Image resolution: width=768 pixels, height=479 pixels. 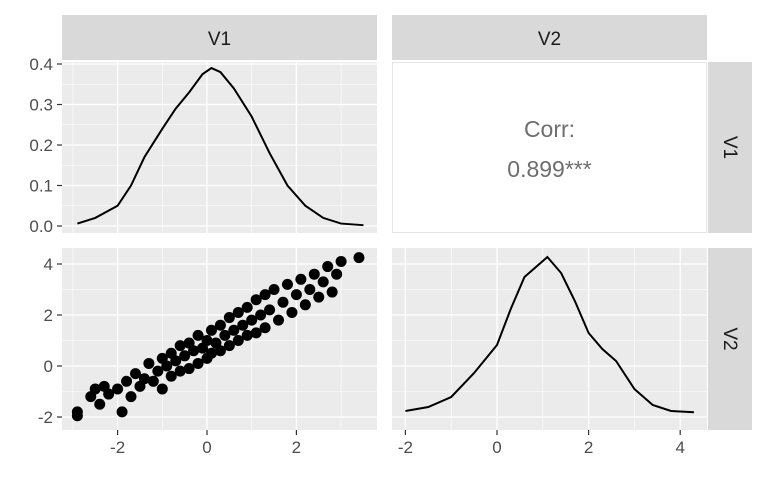 I want to click on strip-label-top-v2: V2, so click(x=549, y=39).